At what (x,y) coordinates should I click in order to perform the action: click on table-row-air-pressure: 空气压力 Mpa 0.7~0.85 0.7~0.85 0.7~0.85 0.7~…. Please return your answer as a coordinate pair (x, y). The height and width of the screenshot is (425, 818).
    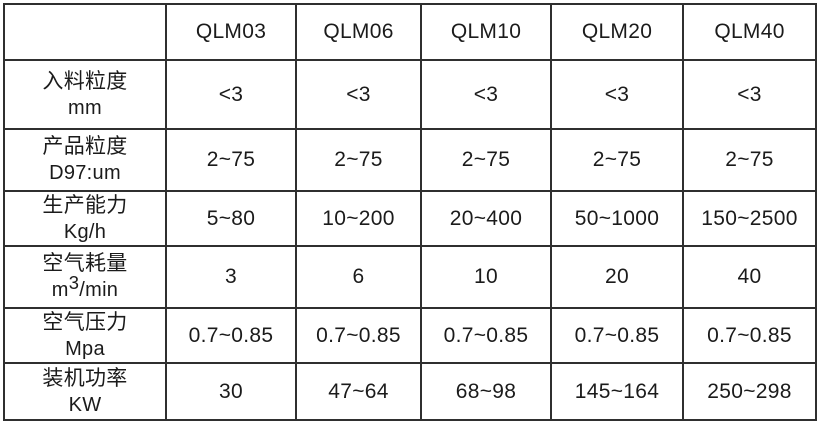
    Looking at the image, I should click on (410, 335).